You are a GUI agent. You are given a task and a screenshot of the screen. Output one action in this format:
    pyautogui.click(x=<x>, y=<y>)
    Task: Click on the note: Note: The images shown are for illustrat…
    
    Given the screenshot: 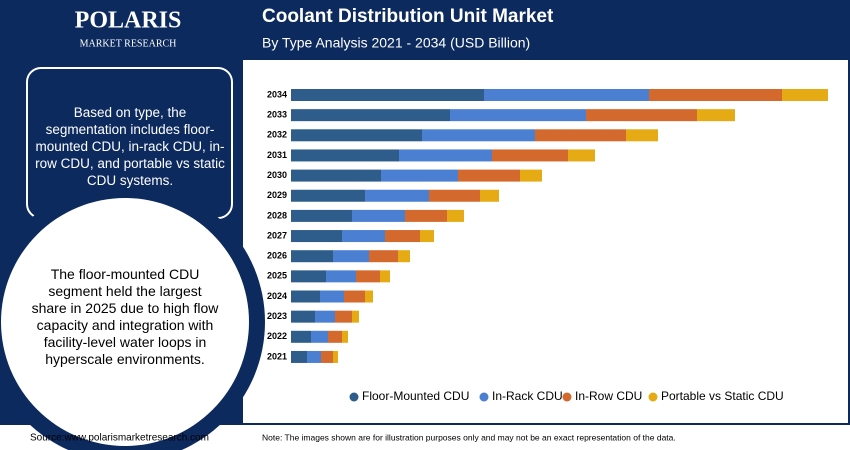 What is the action you would take?
    pyautogui.click(x=469, y=437)
    